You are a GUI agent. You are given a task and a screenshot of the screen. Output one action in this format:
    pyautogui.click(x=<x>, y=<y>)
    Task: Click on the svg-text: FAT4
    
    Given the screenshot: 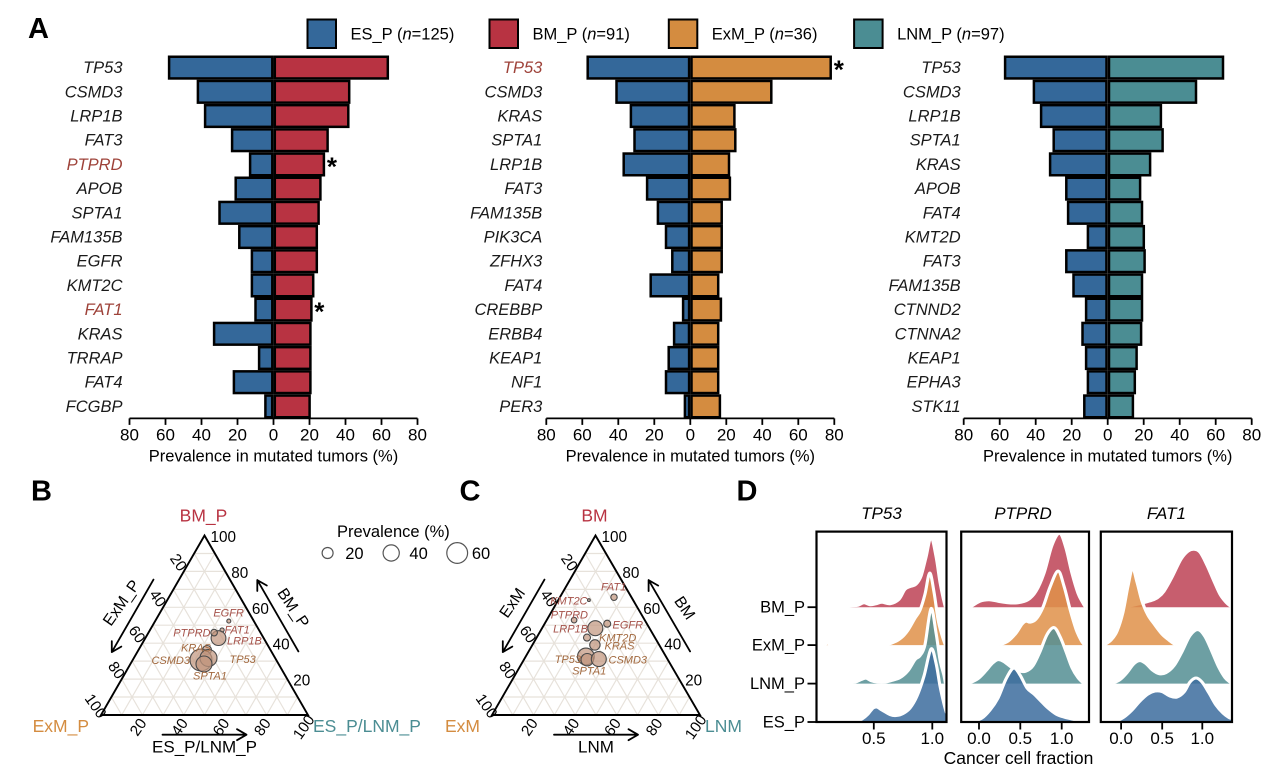 What is the action you would take?
    pyautogui.click(x=523, y=286)
    